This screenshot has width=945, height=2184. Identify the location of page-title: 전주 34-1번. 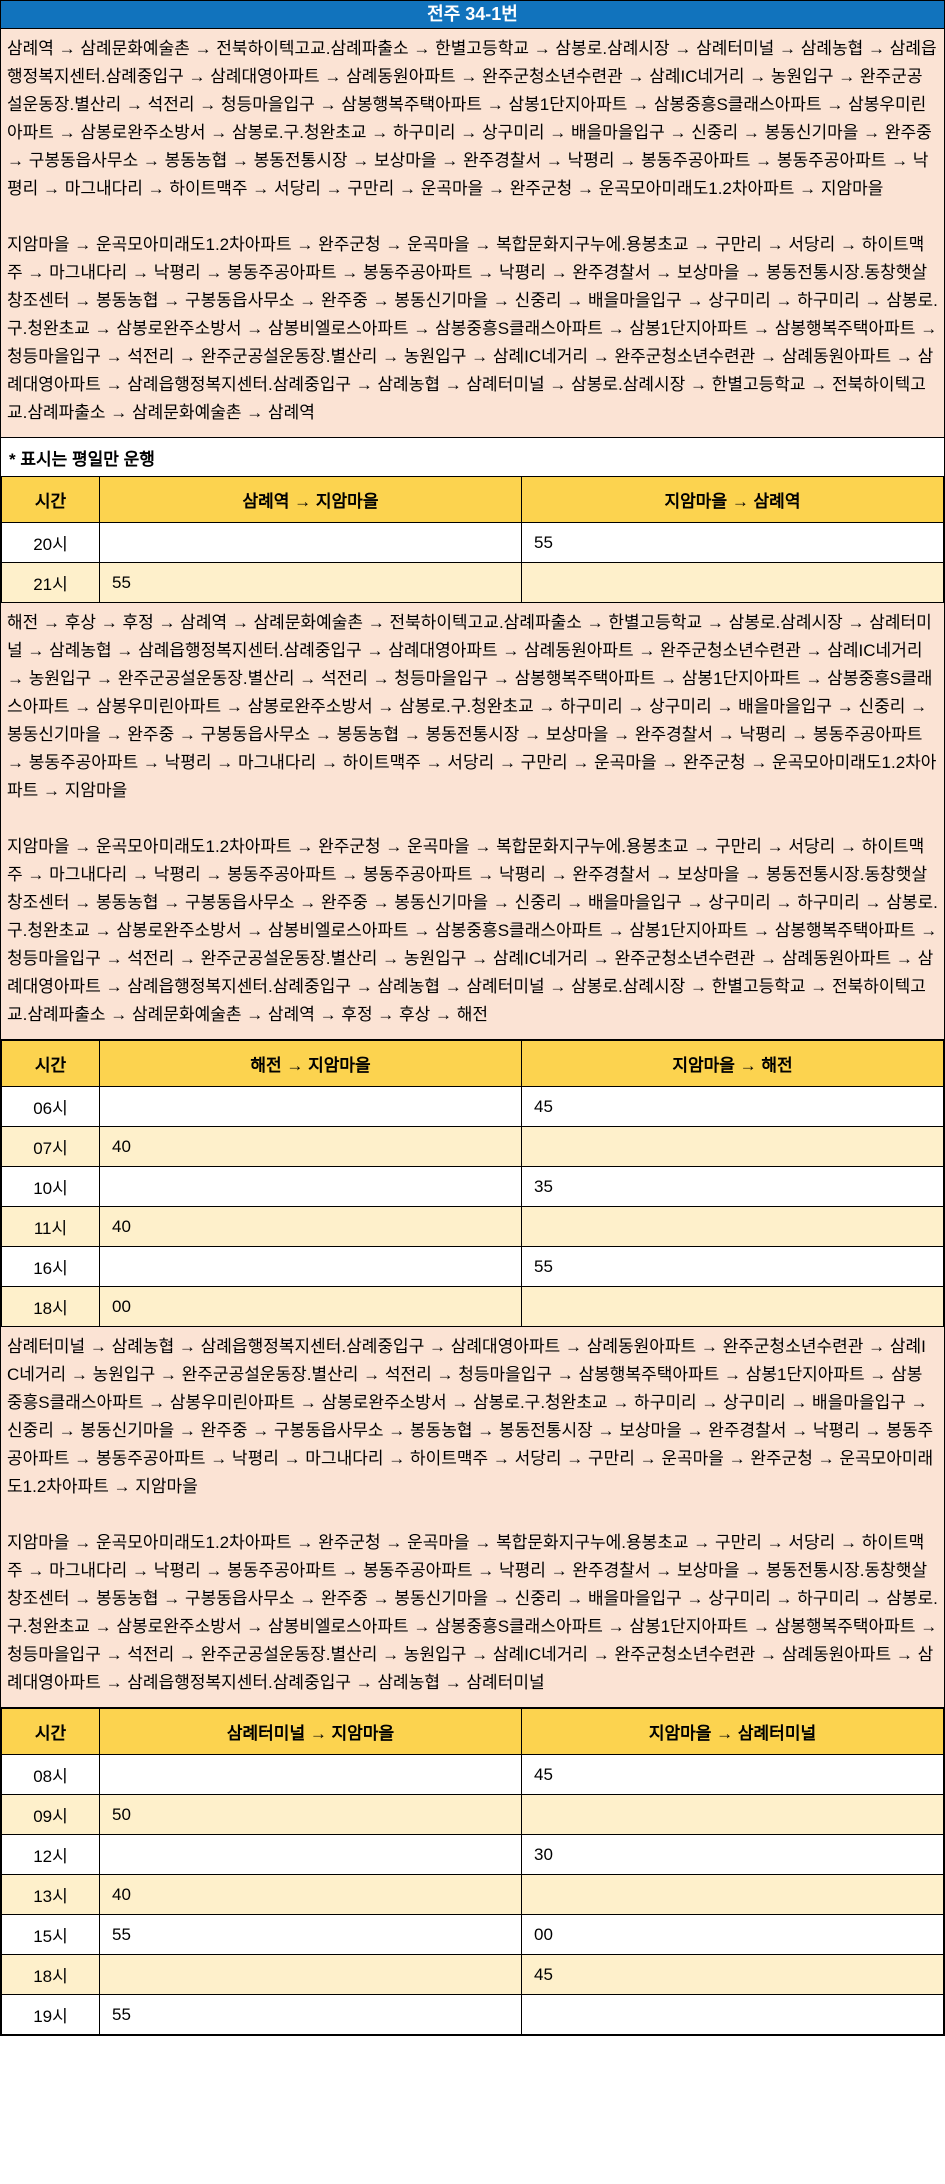
(472, 15).